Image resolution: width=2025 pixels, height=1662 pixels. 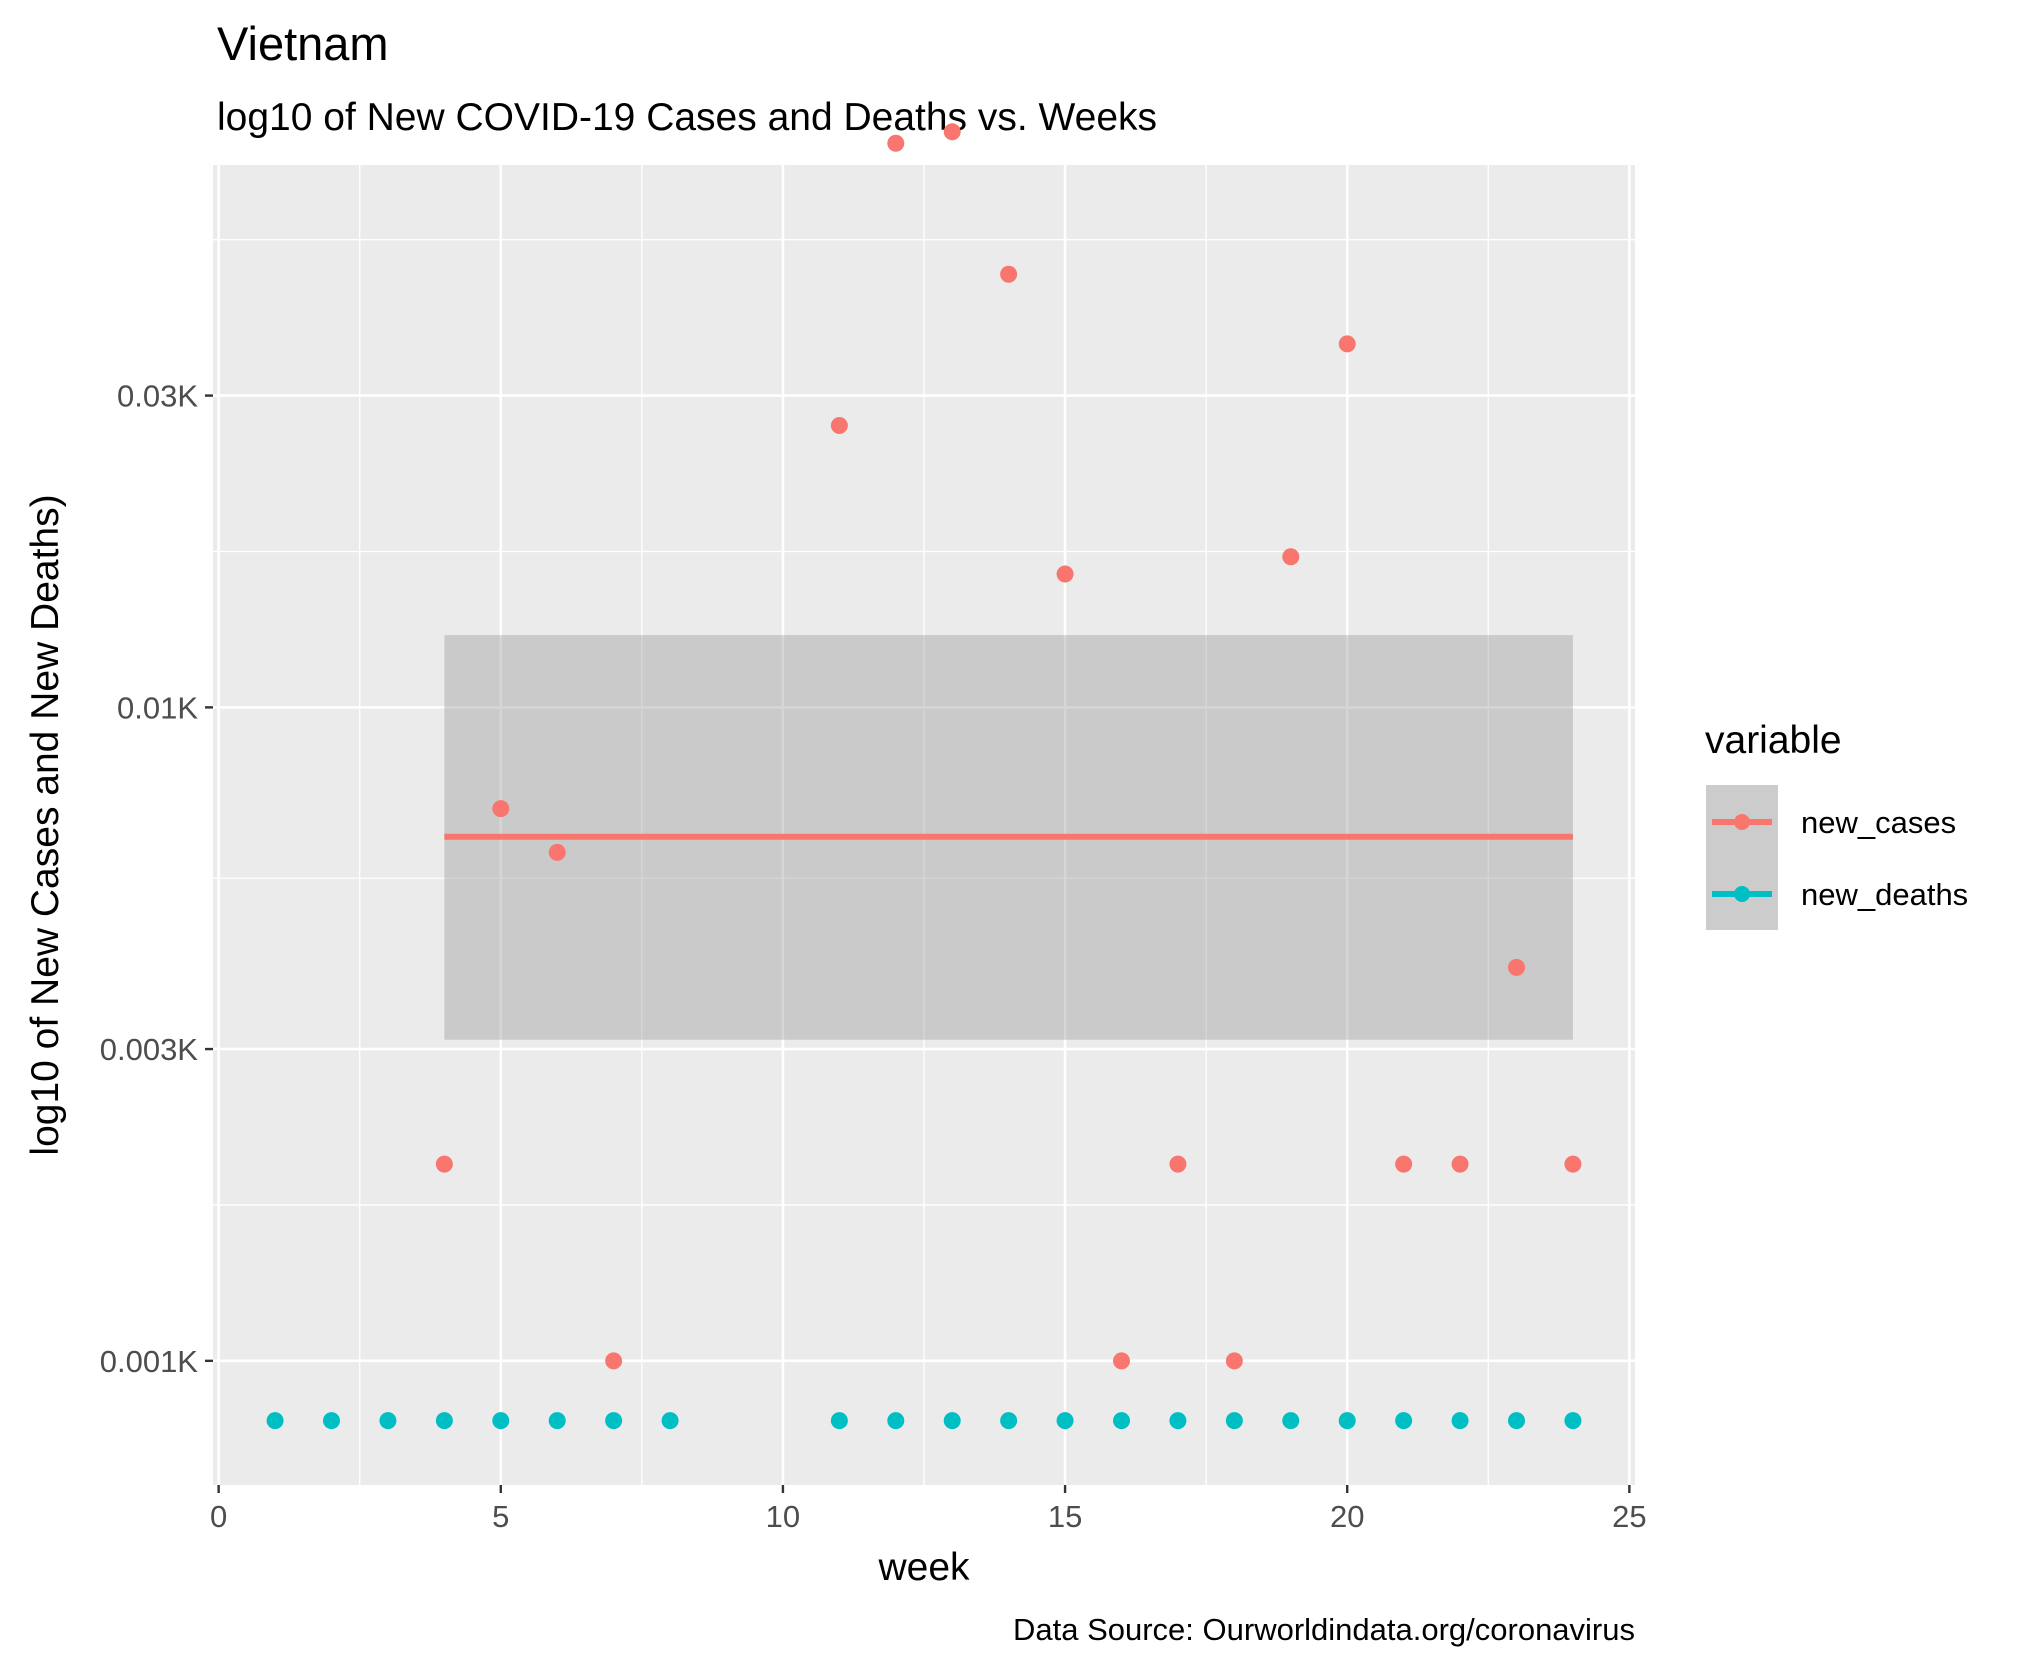 What do you see at coordinates (1742, 894) in the screenshot?
I see `legend-key-new-deaths-point` at bounding box center [1742, 894].